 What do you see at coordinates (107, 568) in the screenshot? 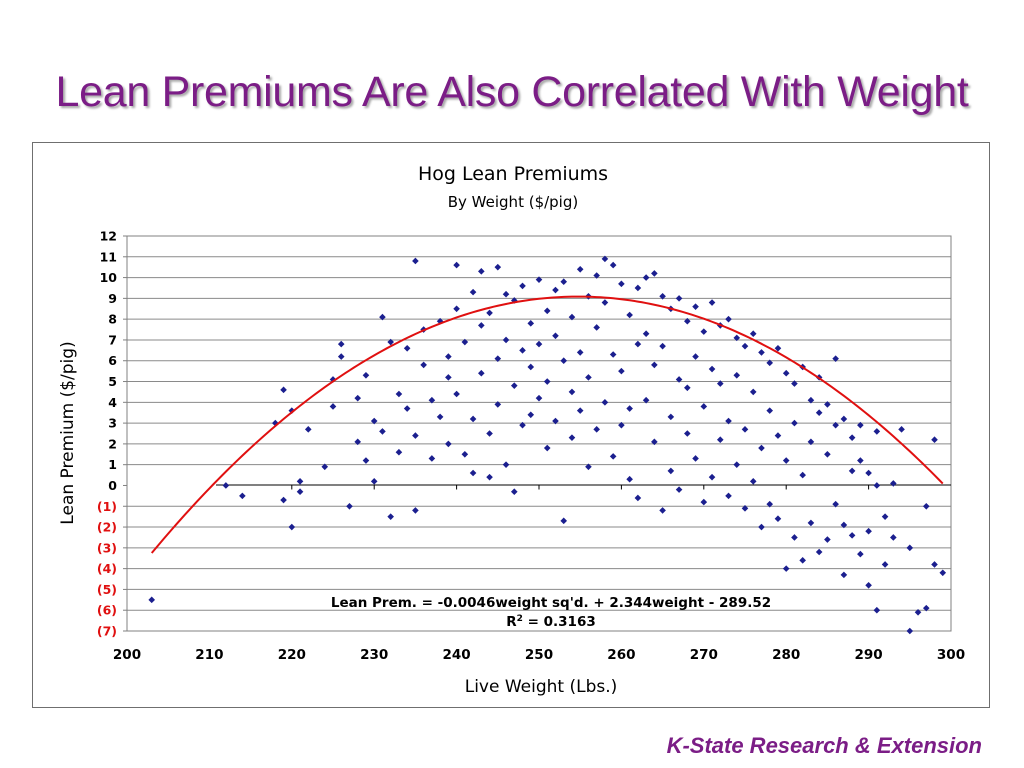
I see `y-tick-label: (4)` at bounding box center [107, 568].